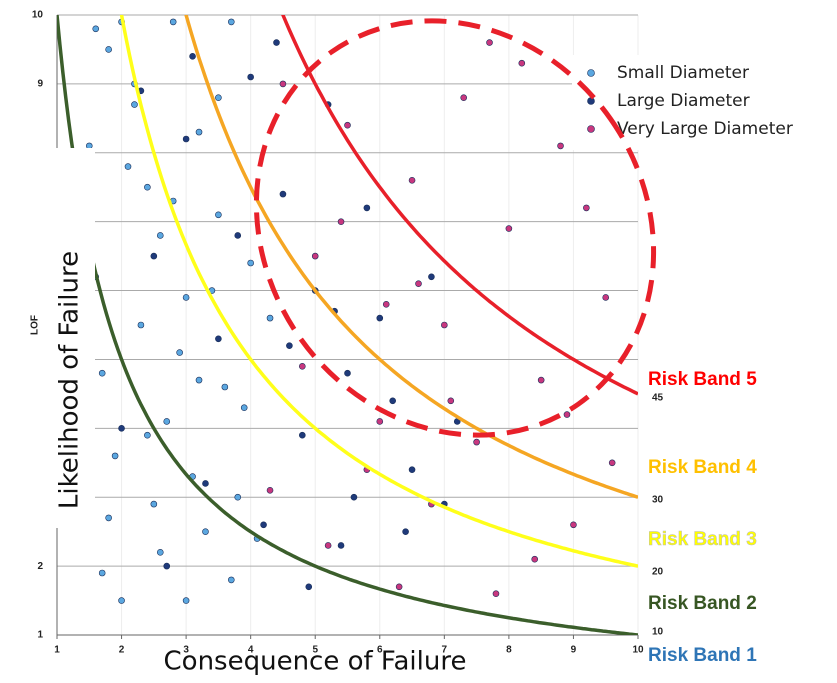  I want to click on band-value: 45, so click(658, 398).